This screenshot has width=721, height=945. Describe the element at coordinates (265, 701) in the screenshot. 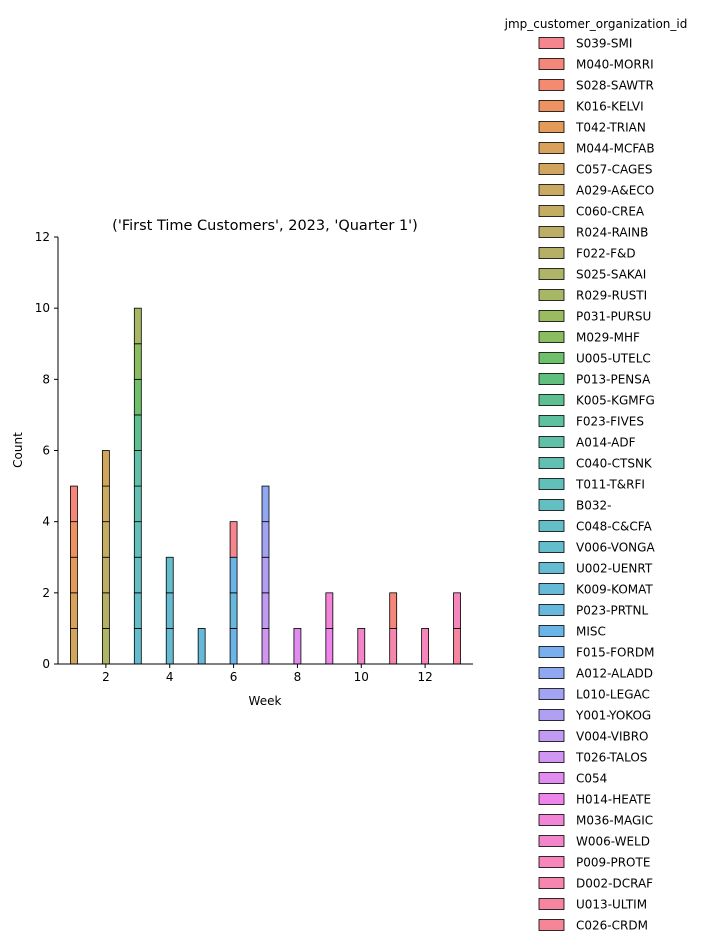

I see `x-axis-label: Week` at that location.